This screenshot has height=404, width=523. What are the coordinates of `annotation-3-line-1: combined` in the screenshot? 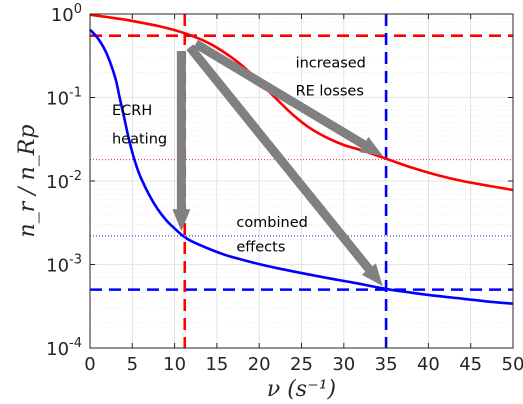 It's located at (272, 223).